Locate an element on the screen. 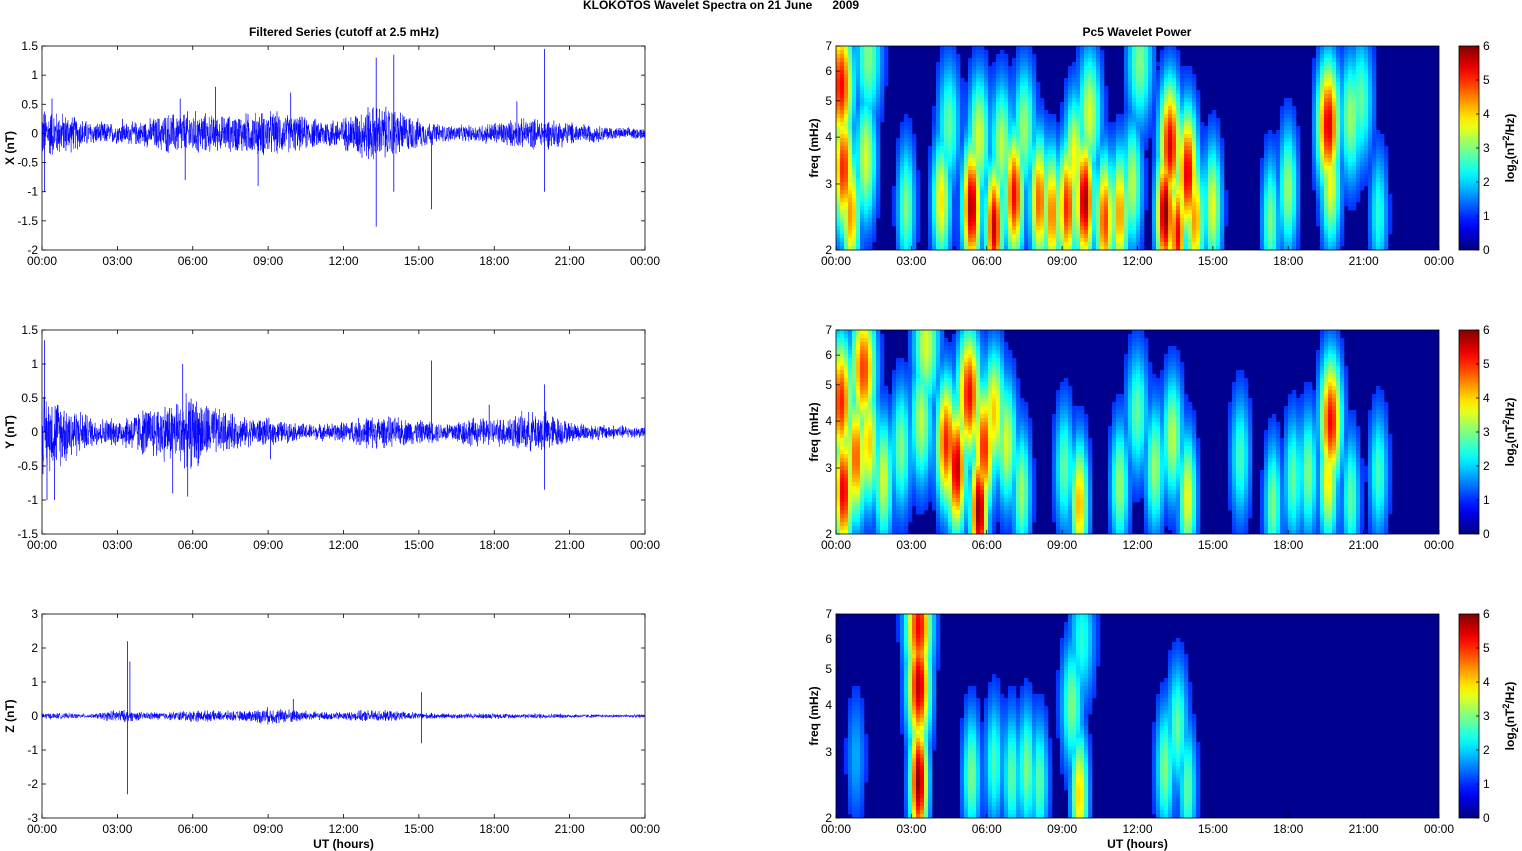  y-tick-label: -3 is located at coordinates (32, 818).